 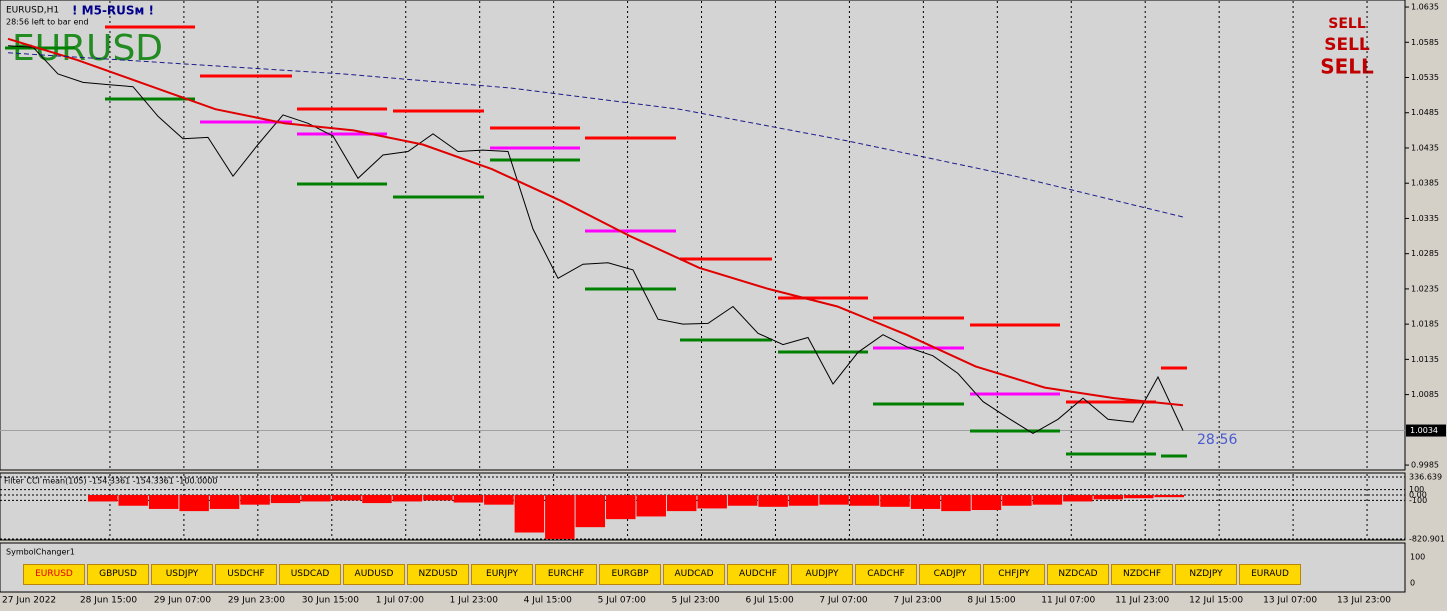 I want to click on symbol-button: USDCHF, so click(x=246, y=574).